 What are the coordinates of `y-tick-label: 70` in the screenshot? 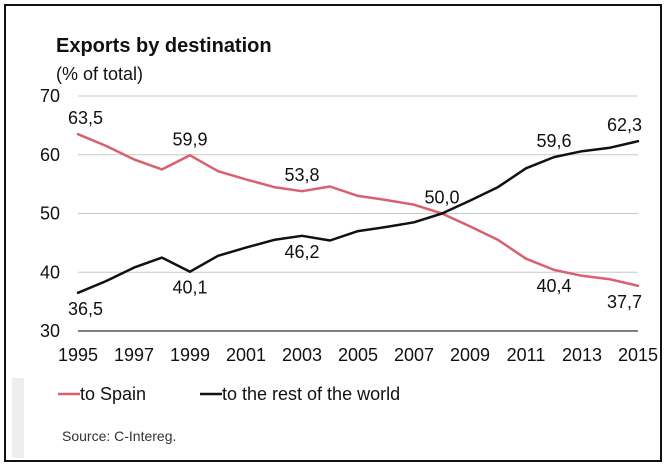 It's located at (50, 96).